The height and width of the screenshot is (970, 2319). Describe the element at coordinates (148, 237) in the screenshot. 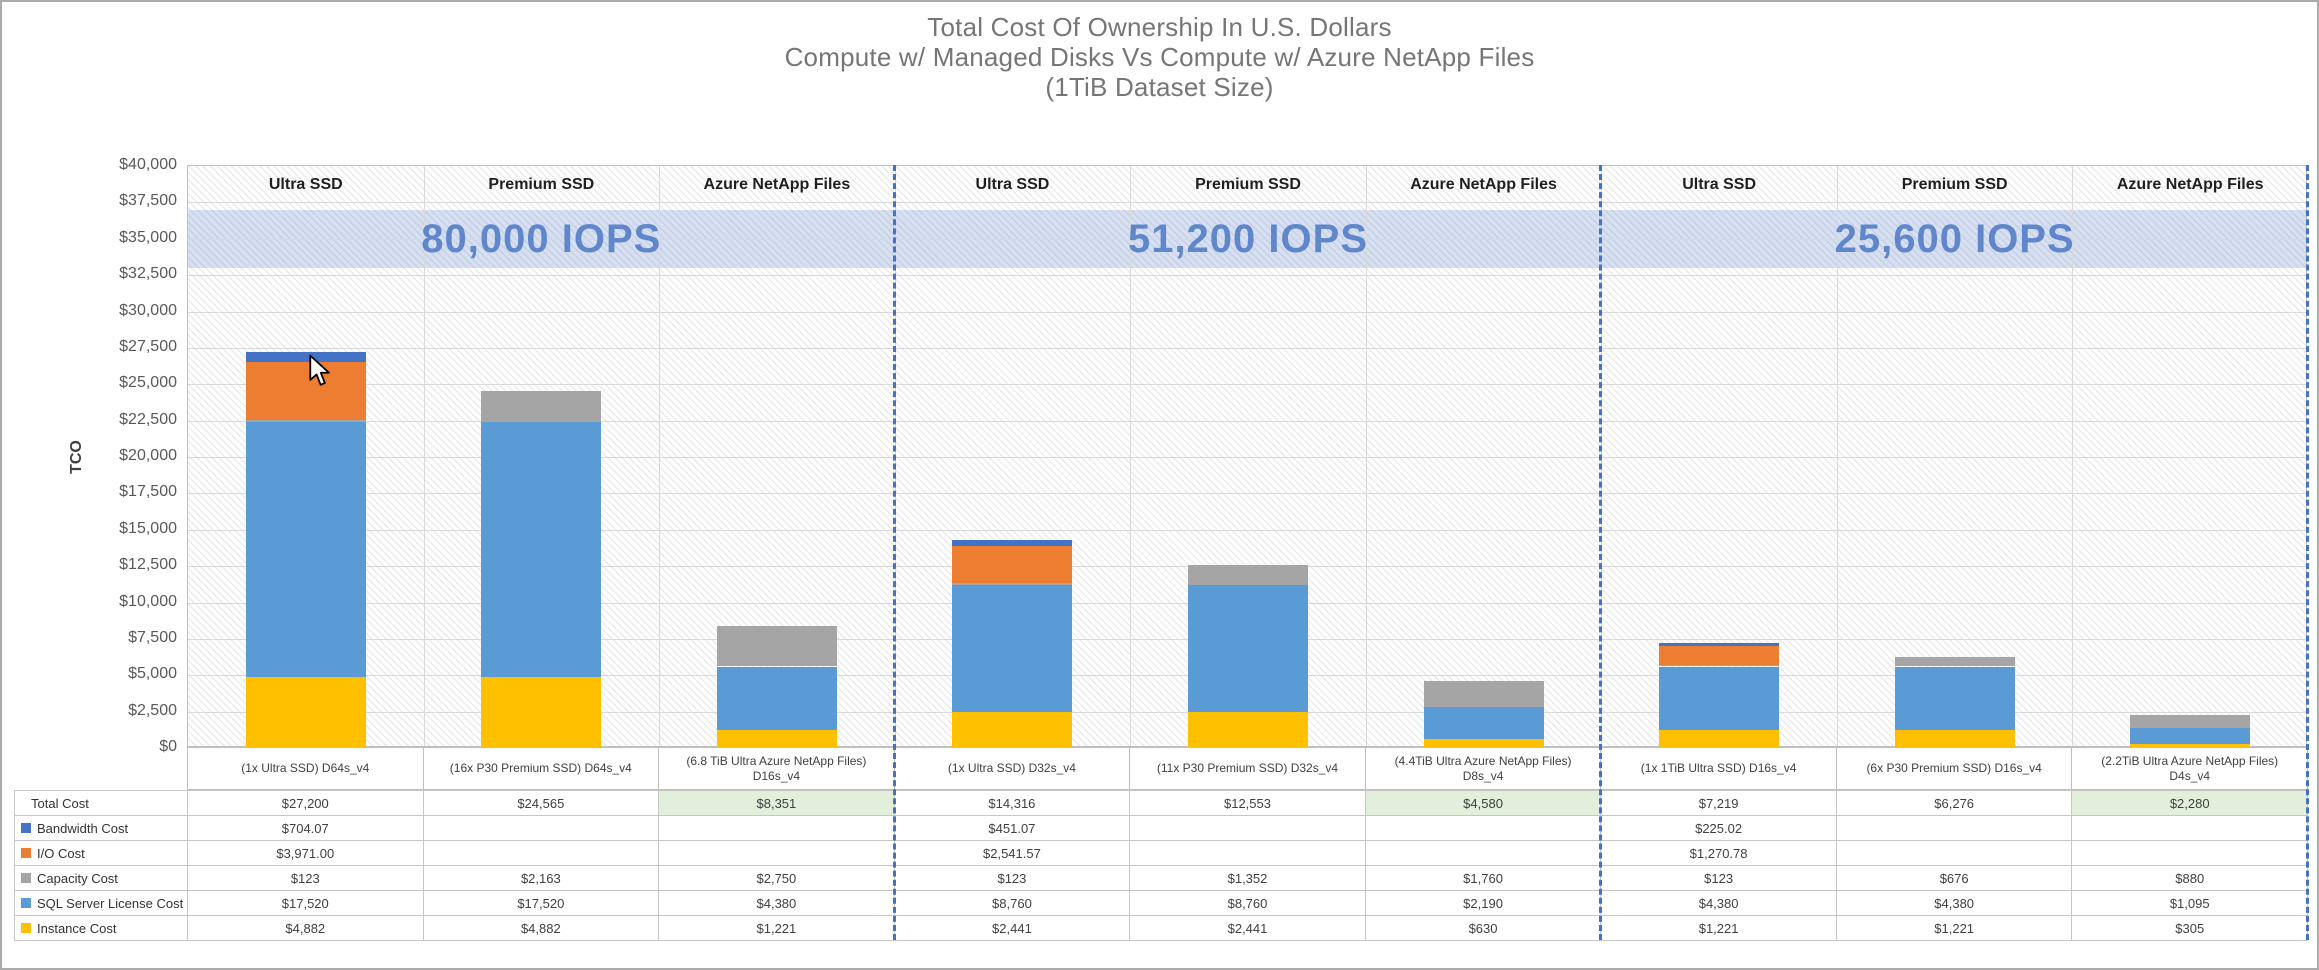

I see `y-axis-tick: $35,000` at that location.